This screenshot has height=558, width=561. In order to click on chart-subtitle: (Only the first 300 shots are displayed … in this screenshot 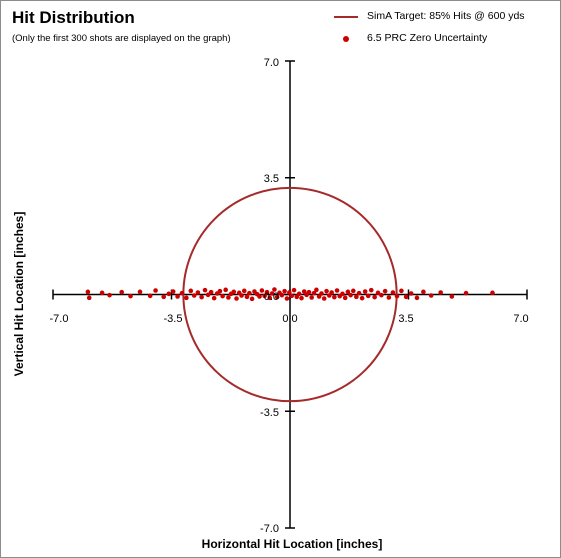, I will do `click(121, 38)`.